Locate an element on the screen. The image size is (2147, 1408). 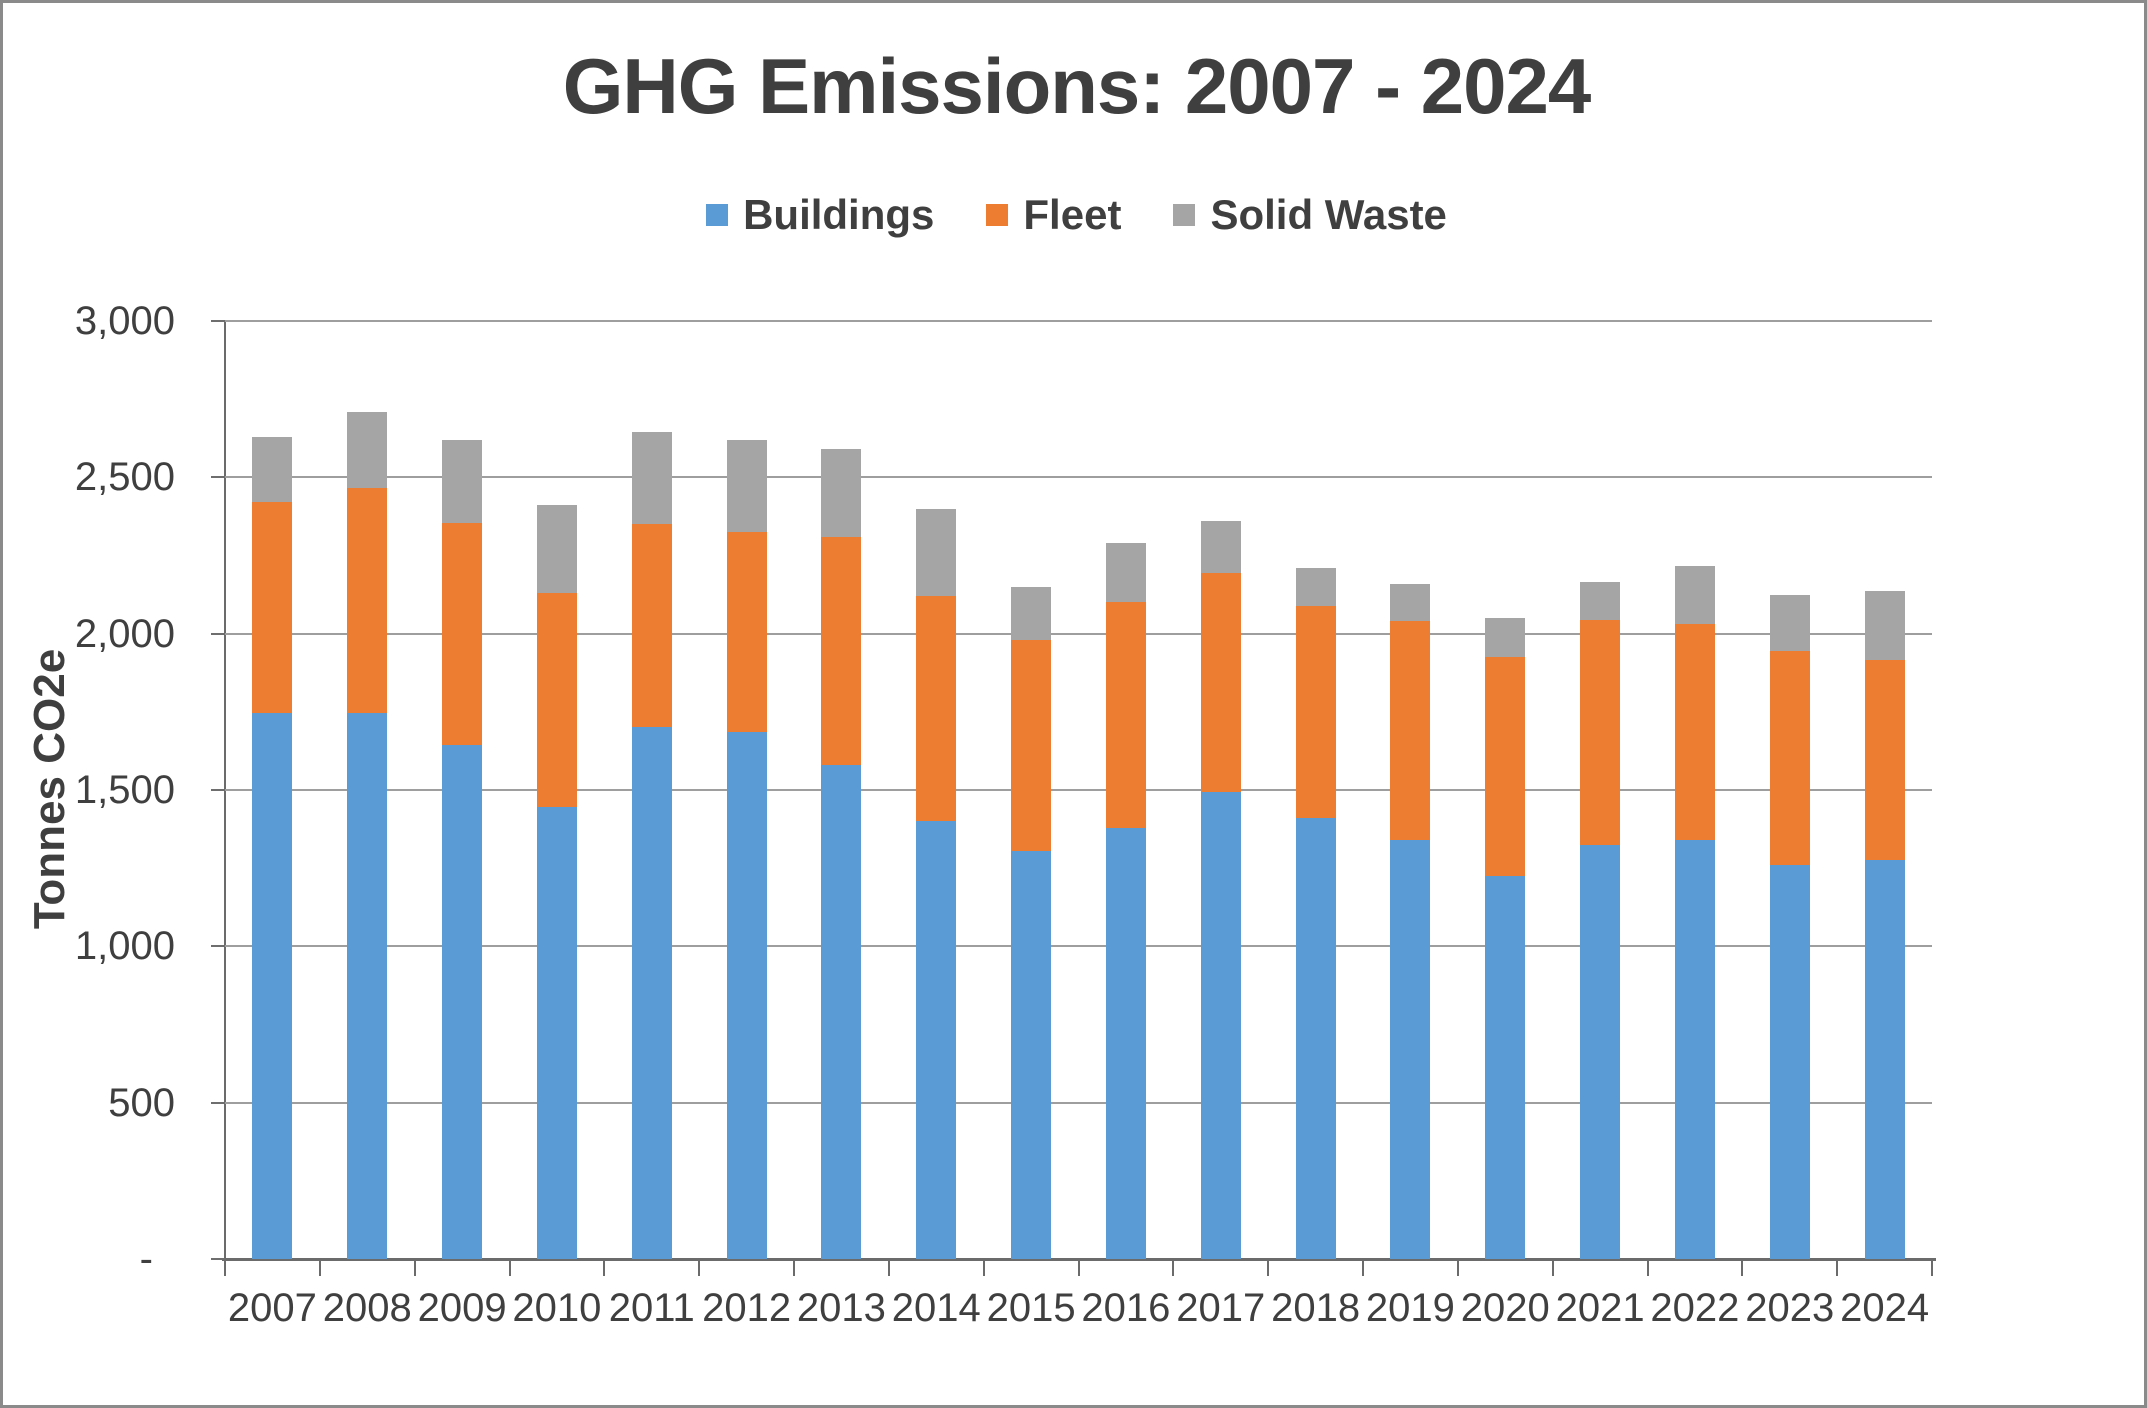
bar-segment-buildings-2021 is located at coordinates (1600, 1051).